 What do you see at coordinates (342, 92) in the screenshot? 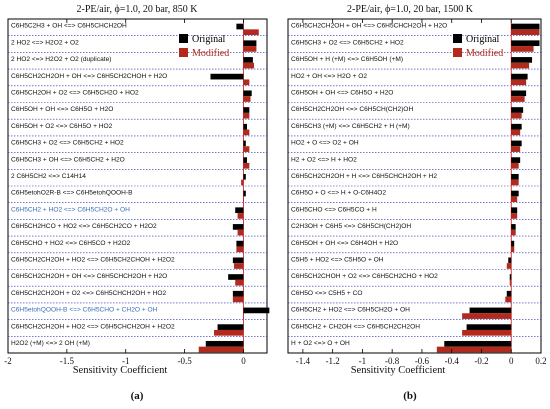
I see `chart-b-category-label: C6H5OH + OH <=> C6H5O + H2O` at bounding box center [342, 92].